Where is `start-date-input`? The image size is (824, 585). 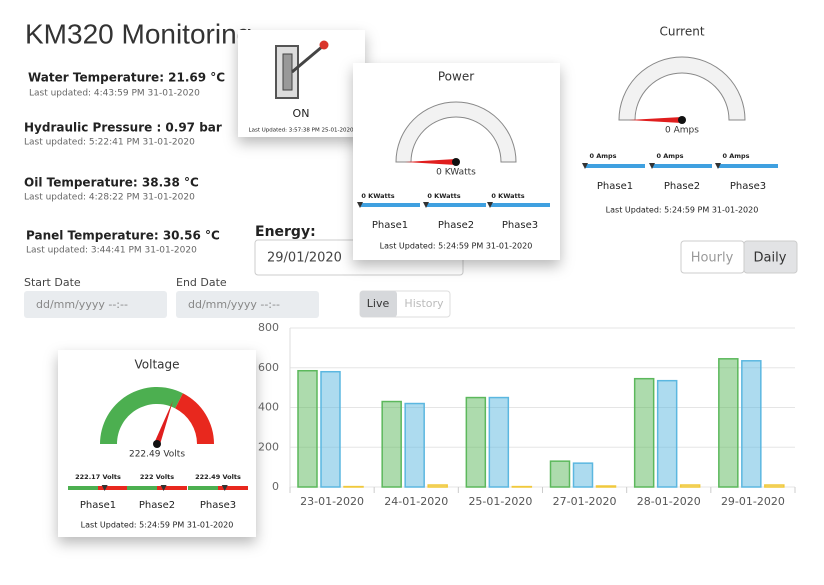
start-date-input is located at coordinates (95, 304).